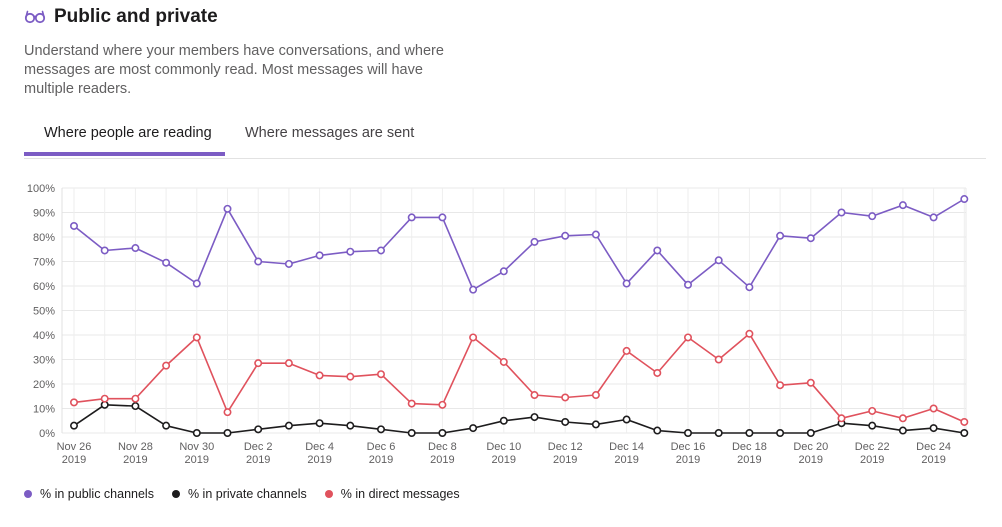  Describe the element at coordinates (44, 287) in the screenshot. I see `y-tick-label: 60%` at that location.